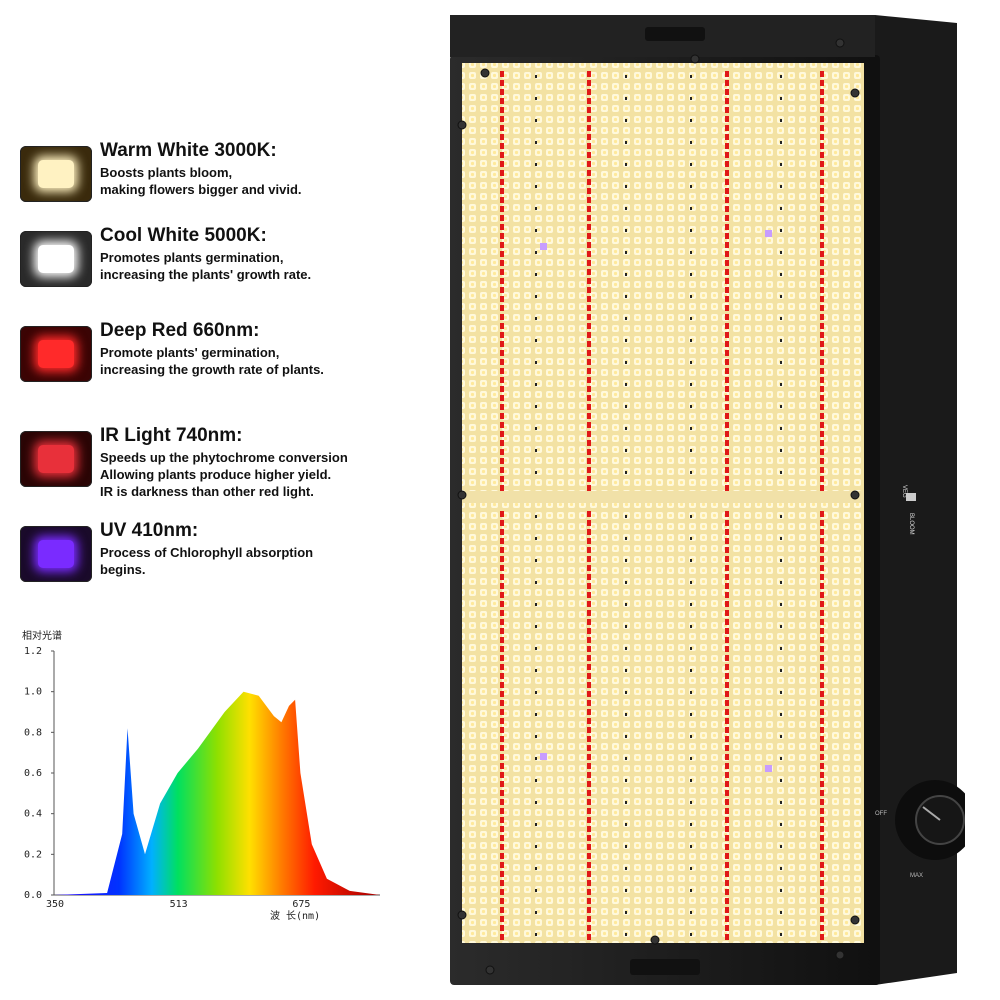  What do you see at coordinates (33, 732) in the screenshot?
I see `y-tick-label: 0.8` at bounding box center [33, 732].